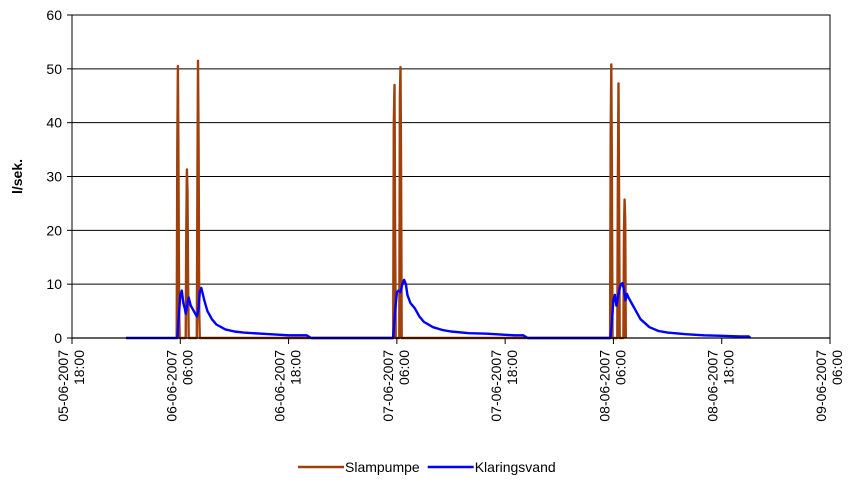 Image resolution: width=853 pixels, height=484 pixels. I want to click on legend: Slampumpe Klaringsvand, so click(427, 467).